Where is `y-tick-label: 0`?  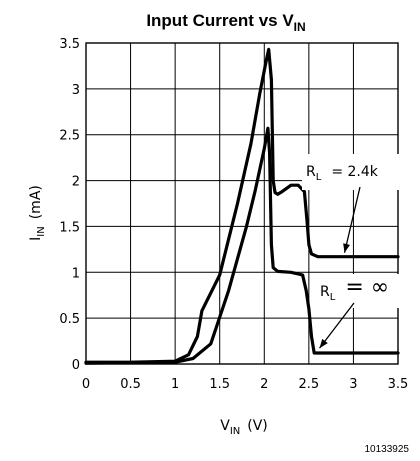
y-tick-label: 0 is located at coordinates (76, 365).